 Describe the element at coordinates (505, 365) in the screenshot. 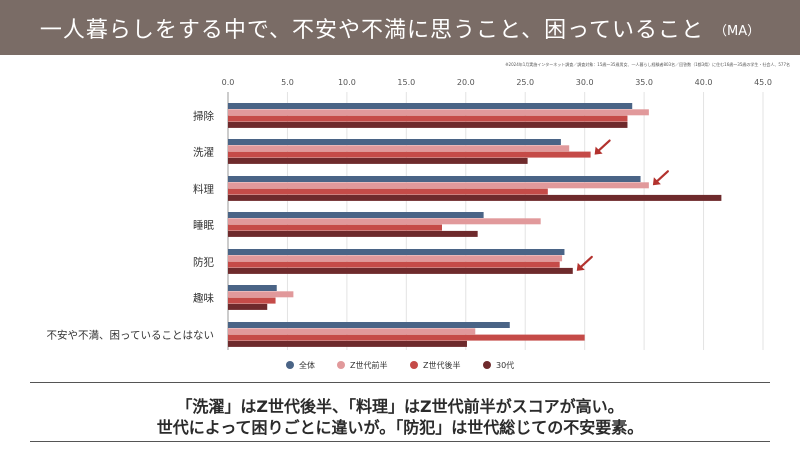

I see `legend-label: 30代` at that location.